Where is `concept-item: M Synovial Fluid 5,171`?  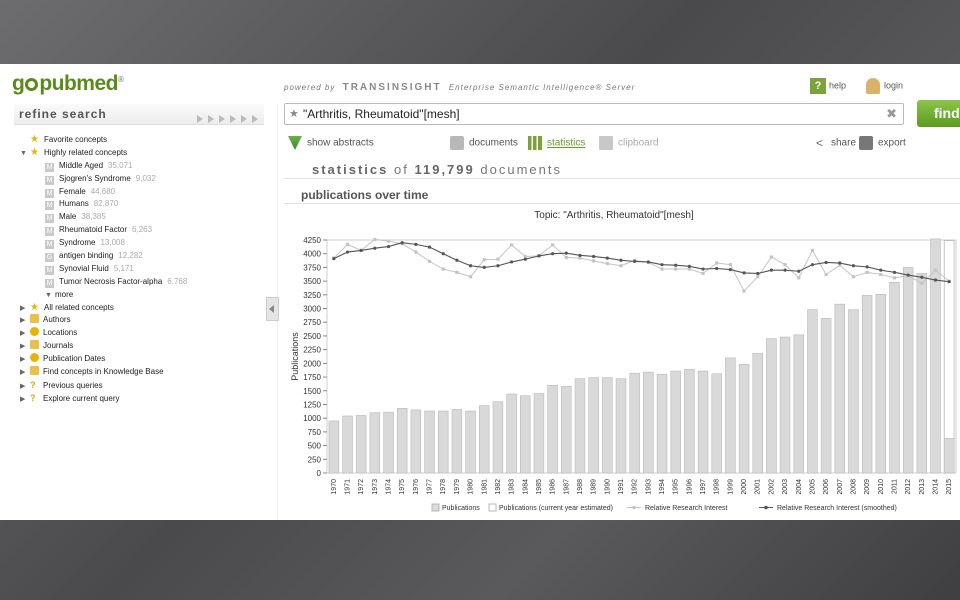 concept-item: M Synovial Fluid 5,171 is located at coordinates (145, 269).